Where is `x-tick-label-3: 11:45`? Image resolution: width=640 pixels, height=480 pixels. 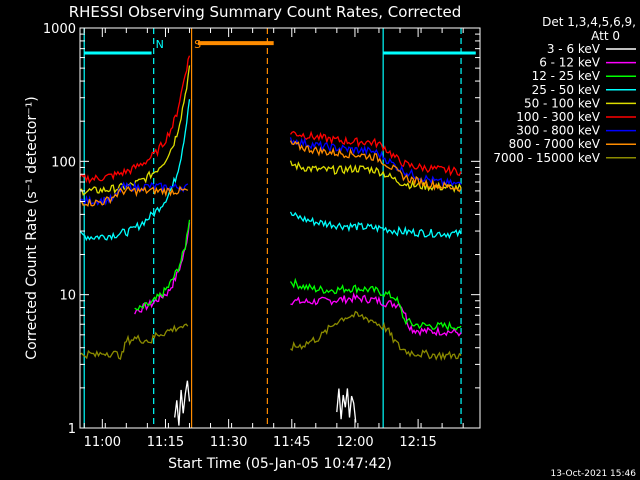
x-tick-label-3: 11:45 is located at coordinates (291, 442).